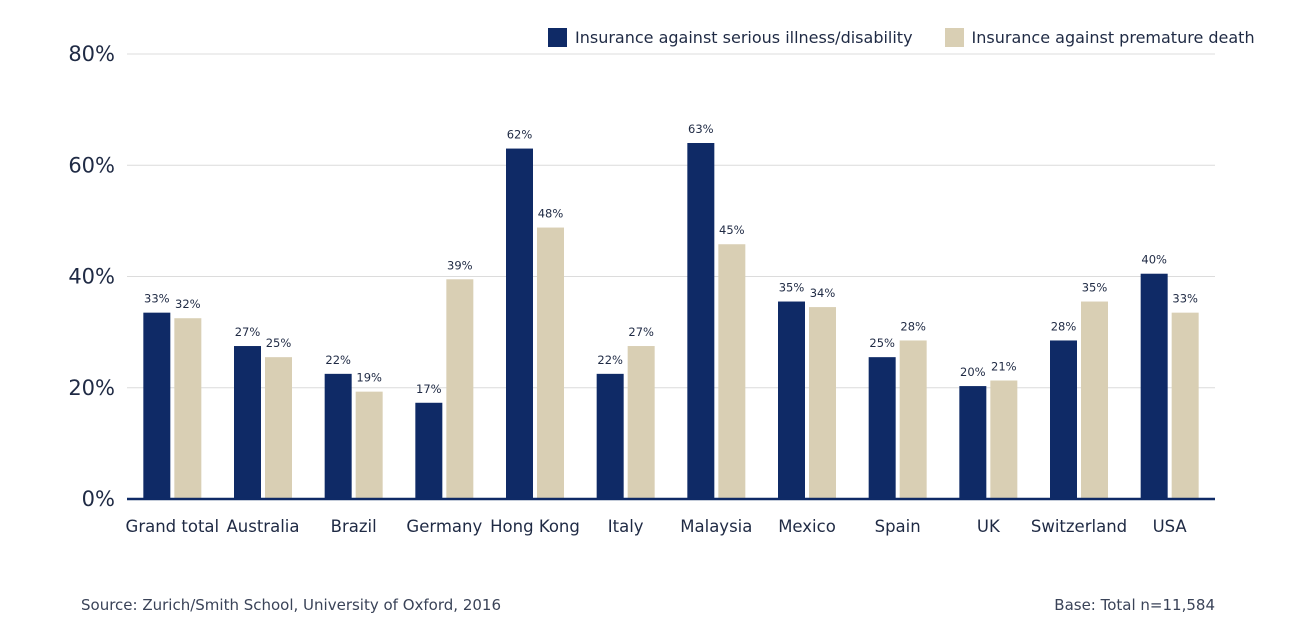 The height and width of the screenshot is (627, 1303). What do you see at coordinates (1170, 526) in the screenshot?
I see `x-tick-label: USA` at bounding box center [1170, 526].